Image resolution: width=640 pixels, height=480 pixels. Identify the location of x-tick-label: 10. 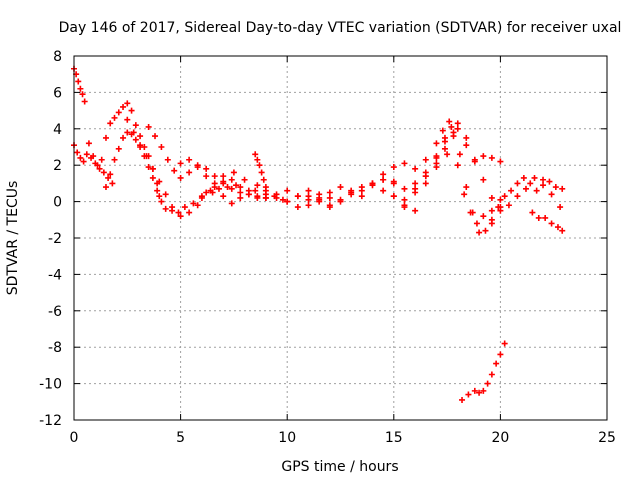
(287, 438).